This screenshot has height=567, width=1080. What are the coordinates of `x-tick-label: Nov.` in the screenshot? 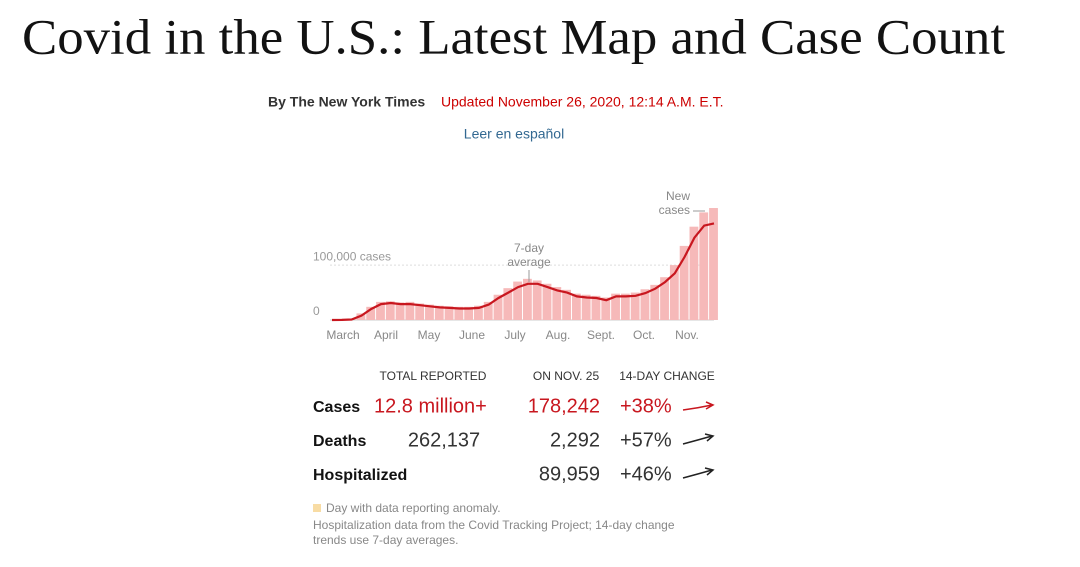 It's located at (687, 335).